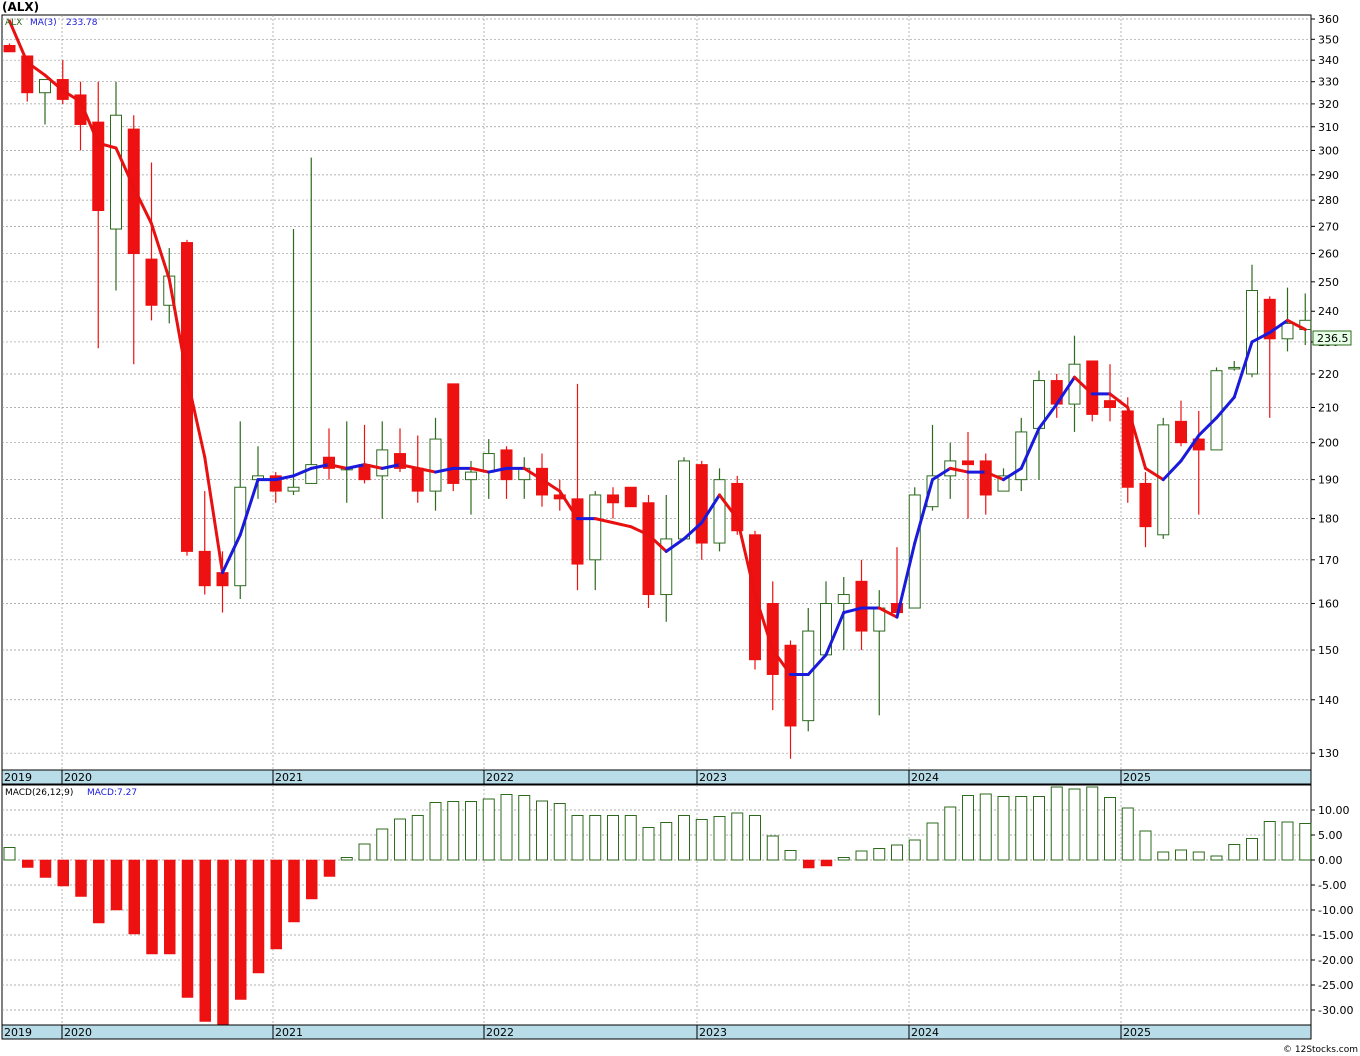  What do you see at coordinates (1328, 60) in the screenshot?
I see `price-y-tick-label: 340` at bounding box center [1328, 60].